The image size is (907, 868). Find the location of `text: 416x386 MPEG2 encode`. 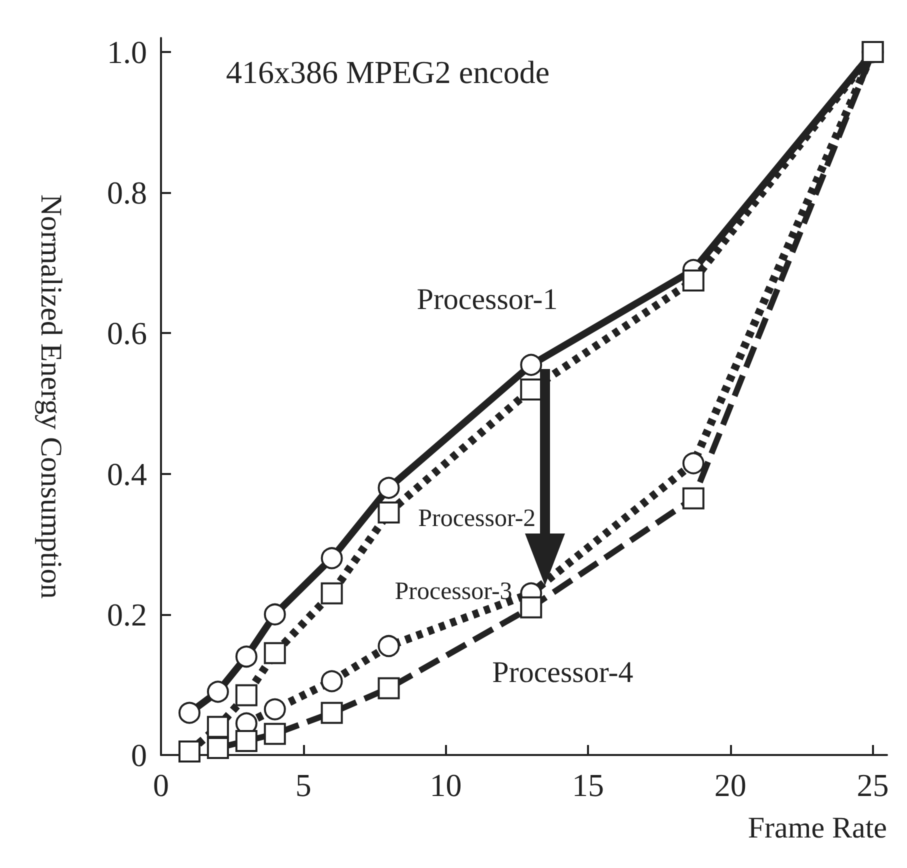

text: 416x386 MPEG2 encode is located at coordinates (388, 72).